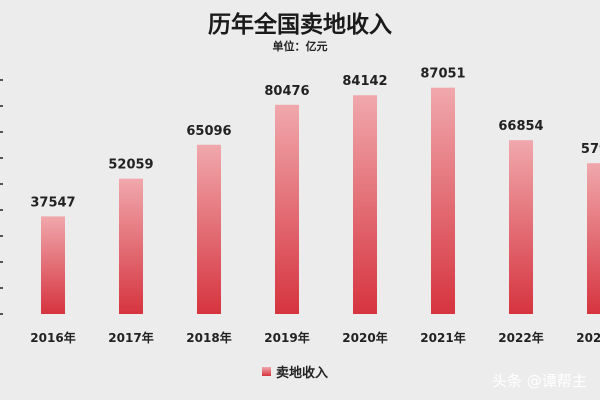 Image resolution: width=600 pixels, height=400 pixels. What do you see at coordinates (442, 337) in the screenshot?
I see `category-label: 2021年` at bounding box center [442, 337].